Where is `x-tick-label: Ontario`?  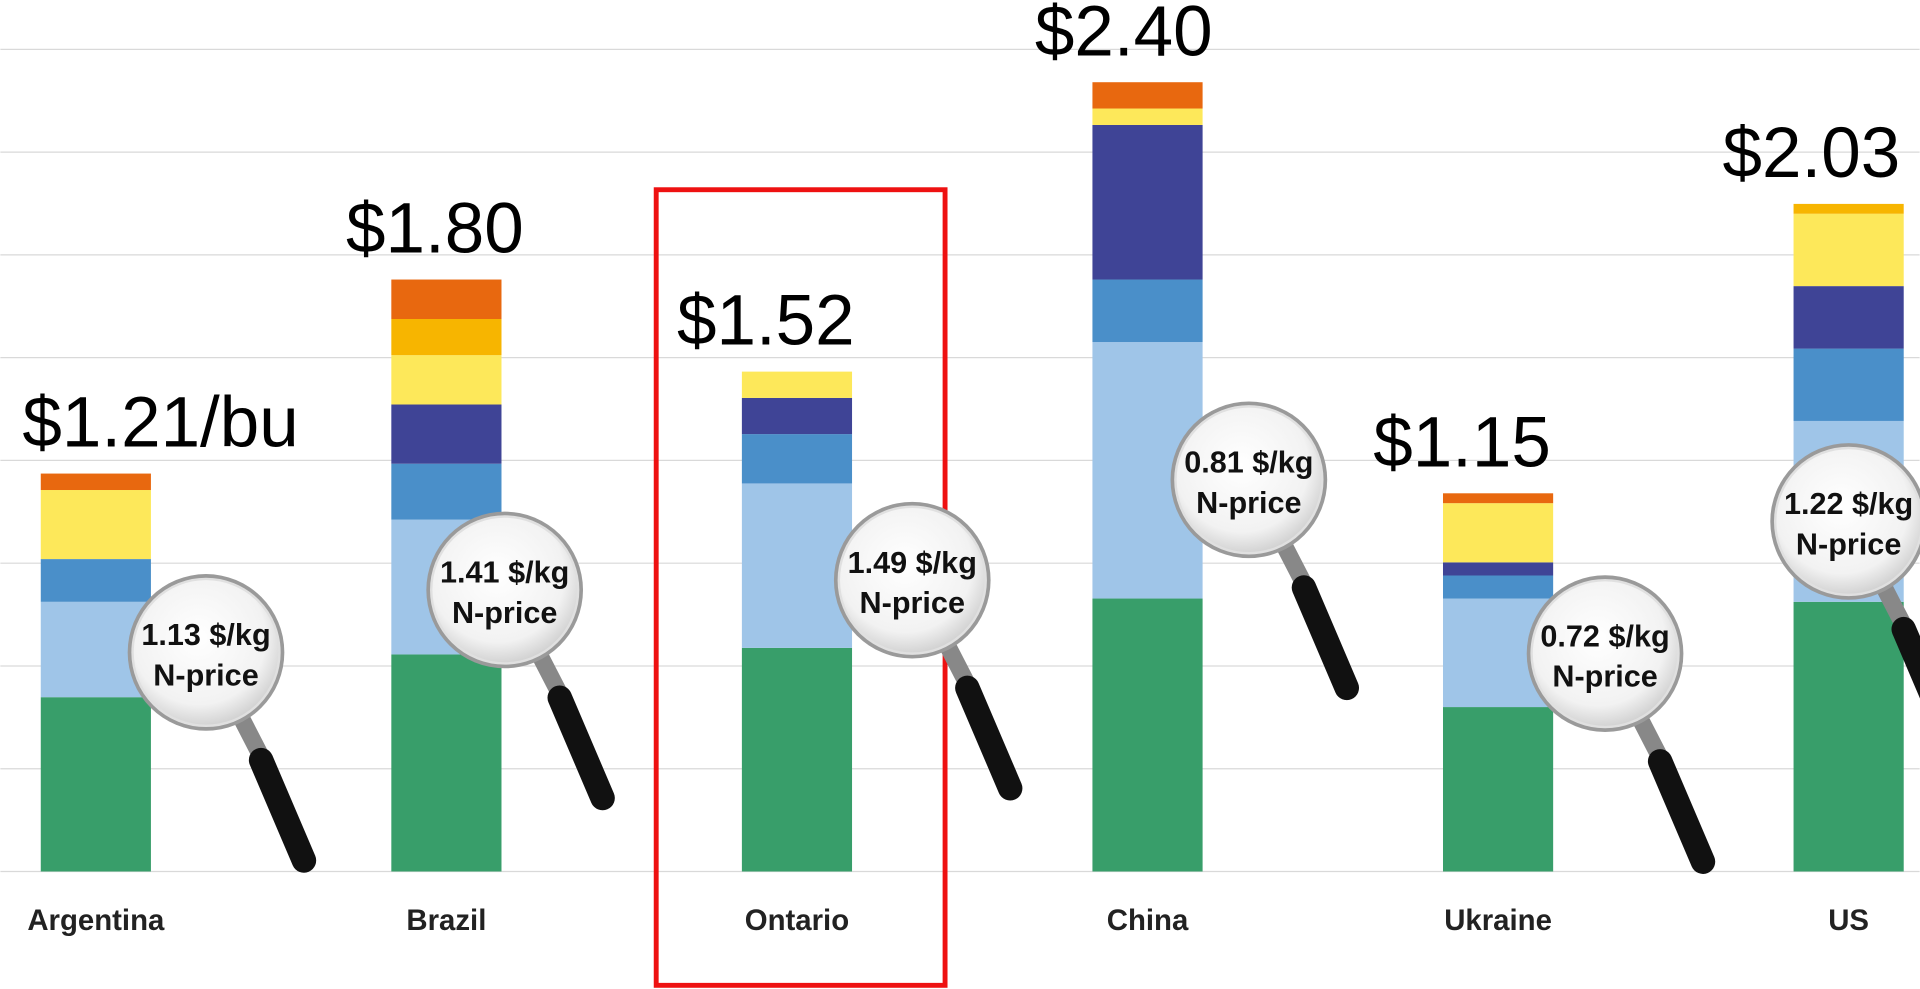
x-tick-label: Ontario is located at coordinates (797, 920).